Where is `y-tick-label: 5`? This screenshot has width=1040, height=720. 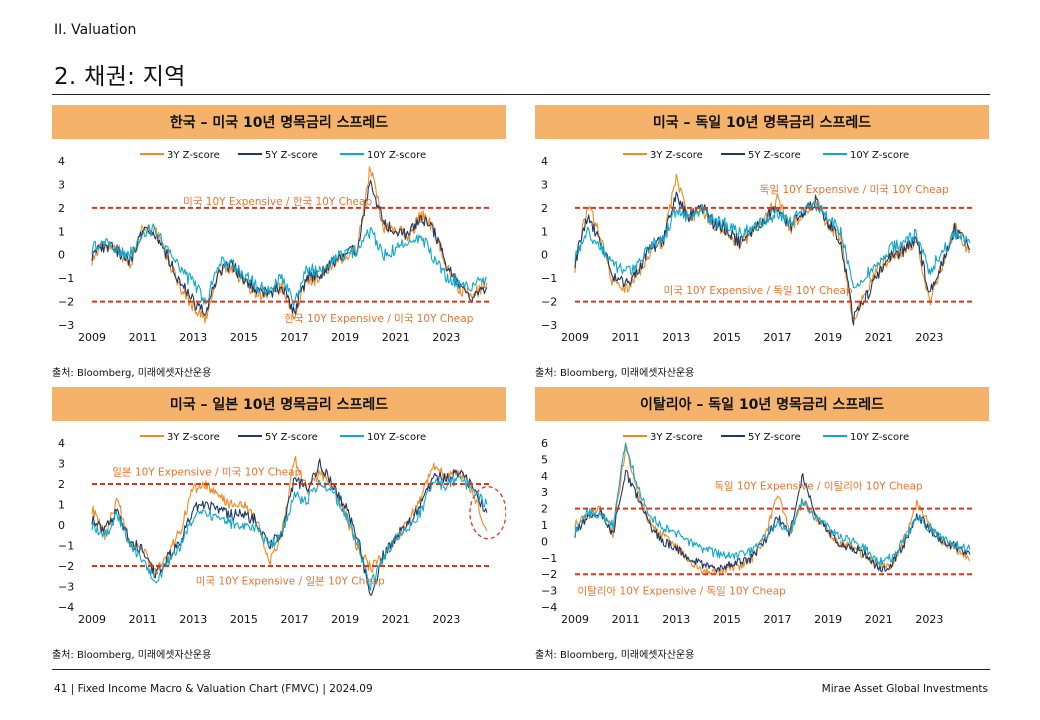
y-tick-label: 5 is located at coordinates (544, 459).